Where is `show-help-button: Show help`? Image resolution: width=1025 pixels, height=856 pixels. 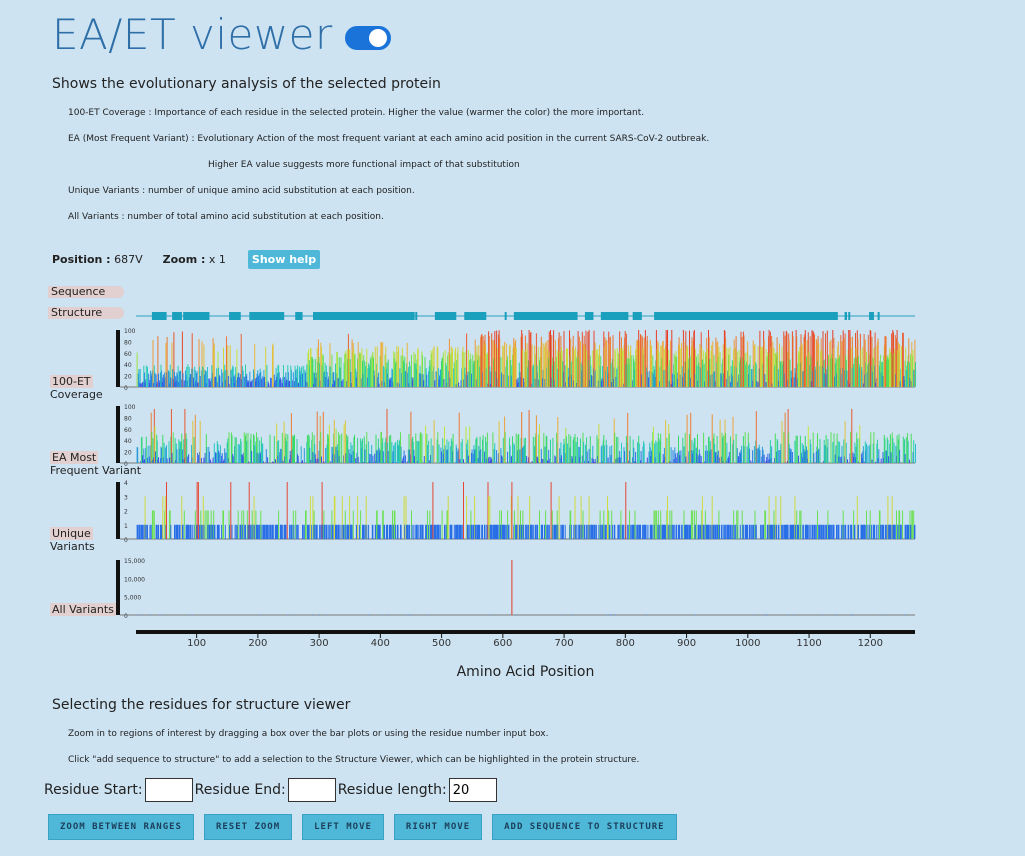
show-help-button: Show help is located at coordinates (284, 259).